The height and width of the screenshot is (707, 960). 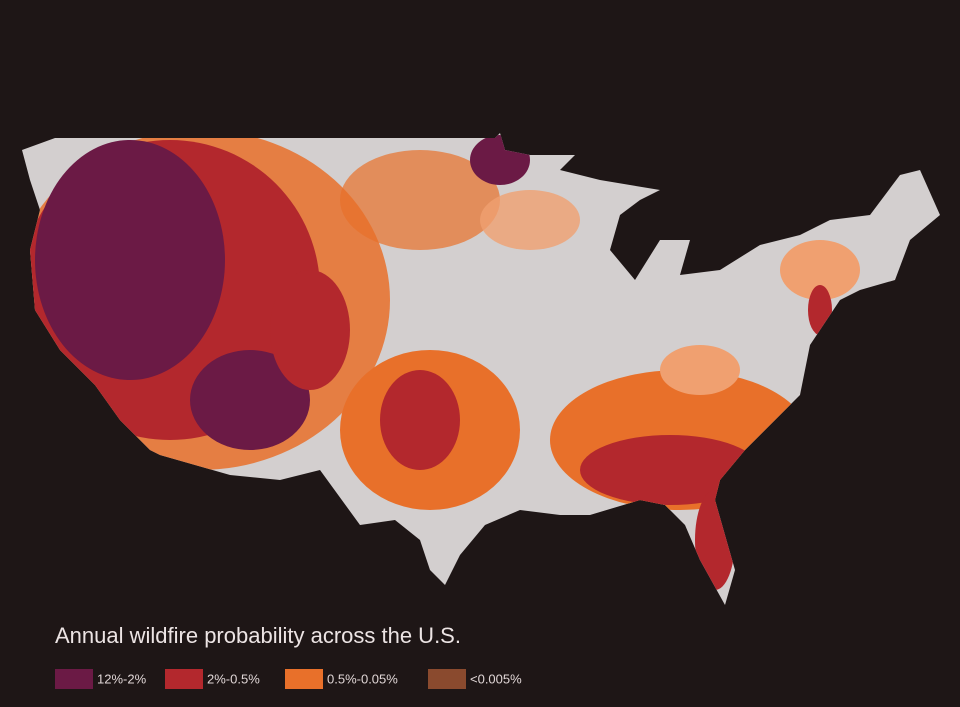 I want to click on legend-label: <0.005%, so click(x=496, y=678).